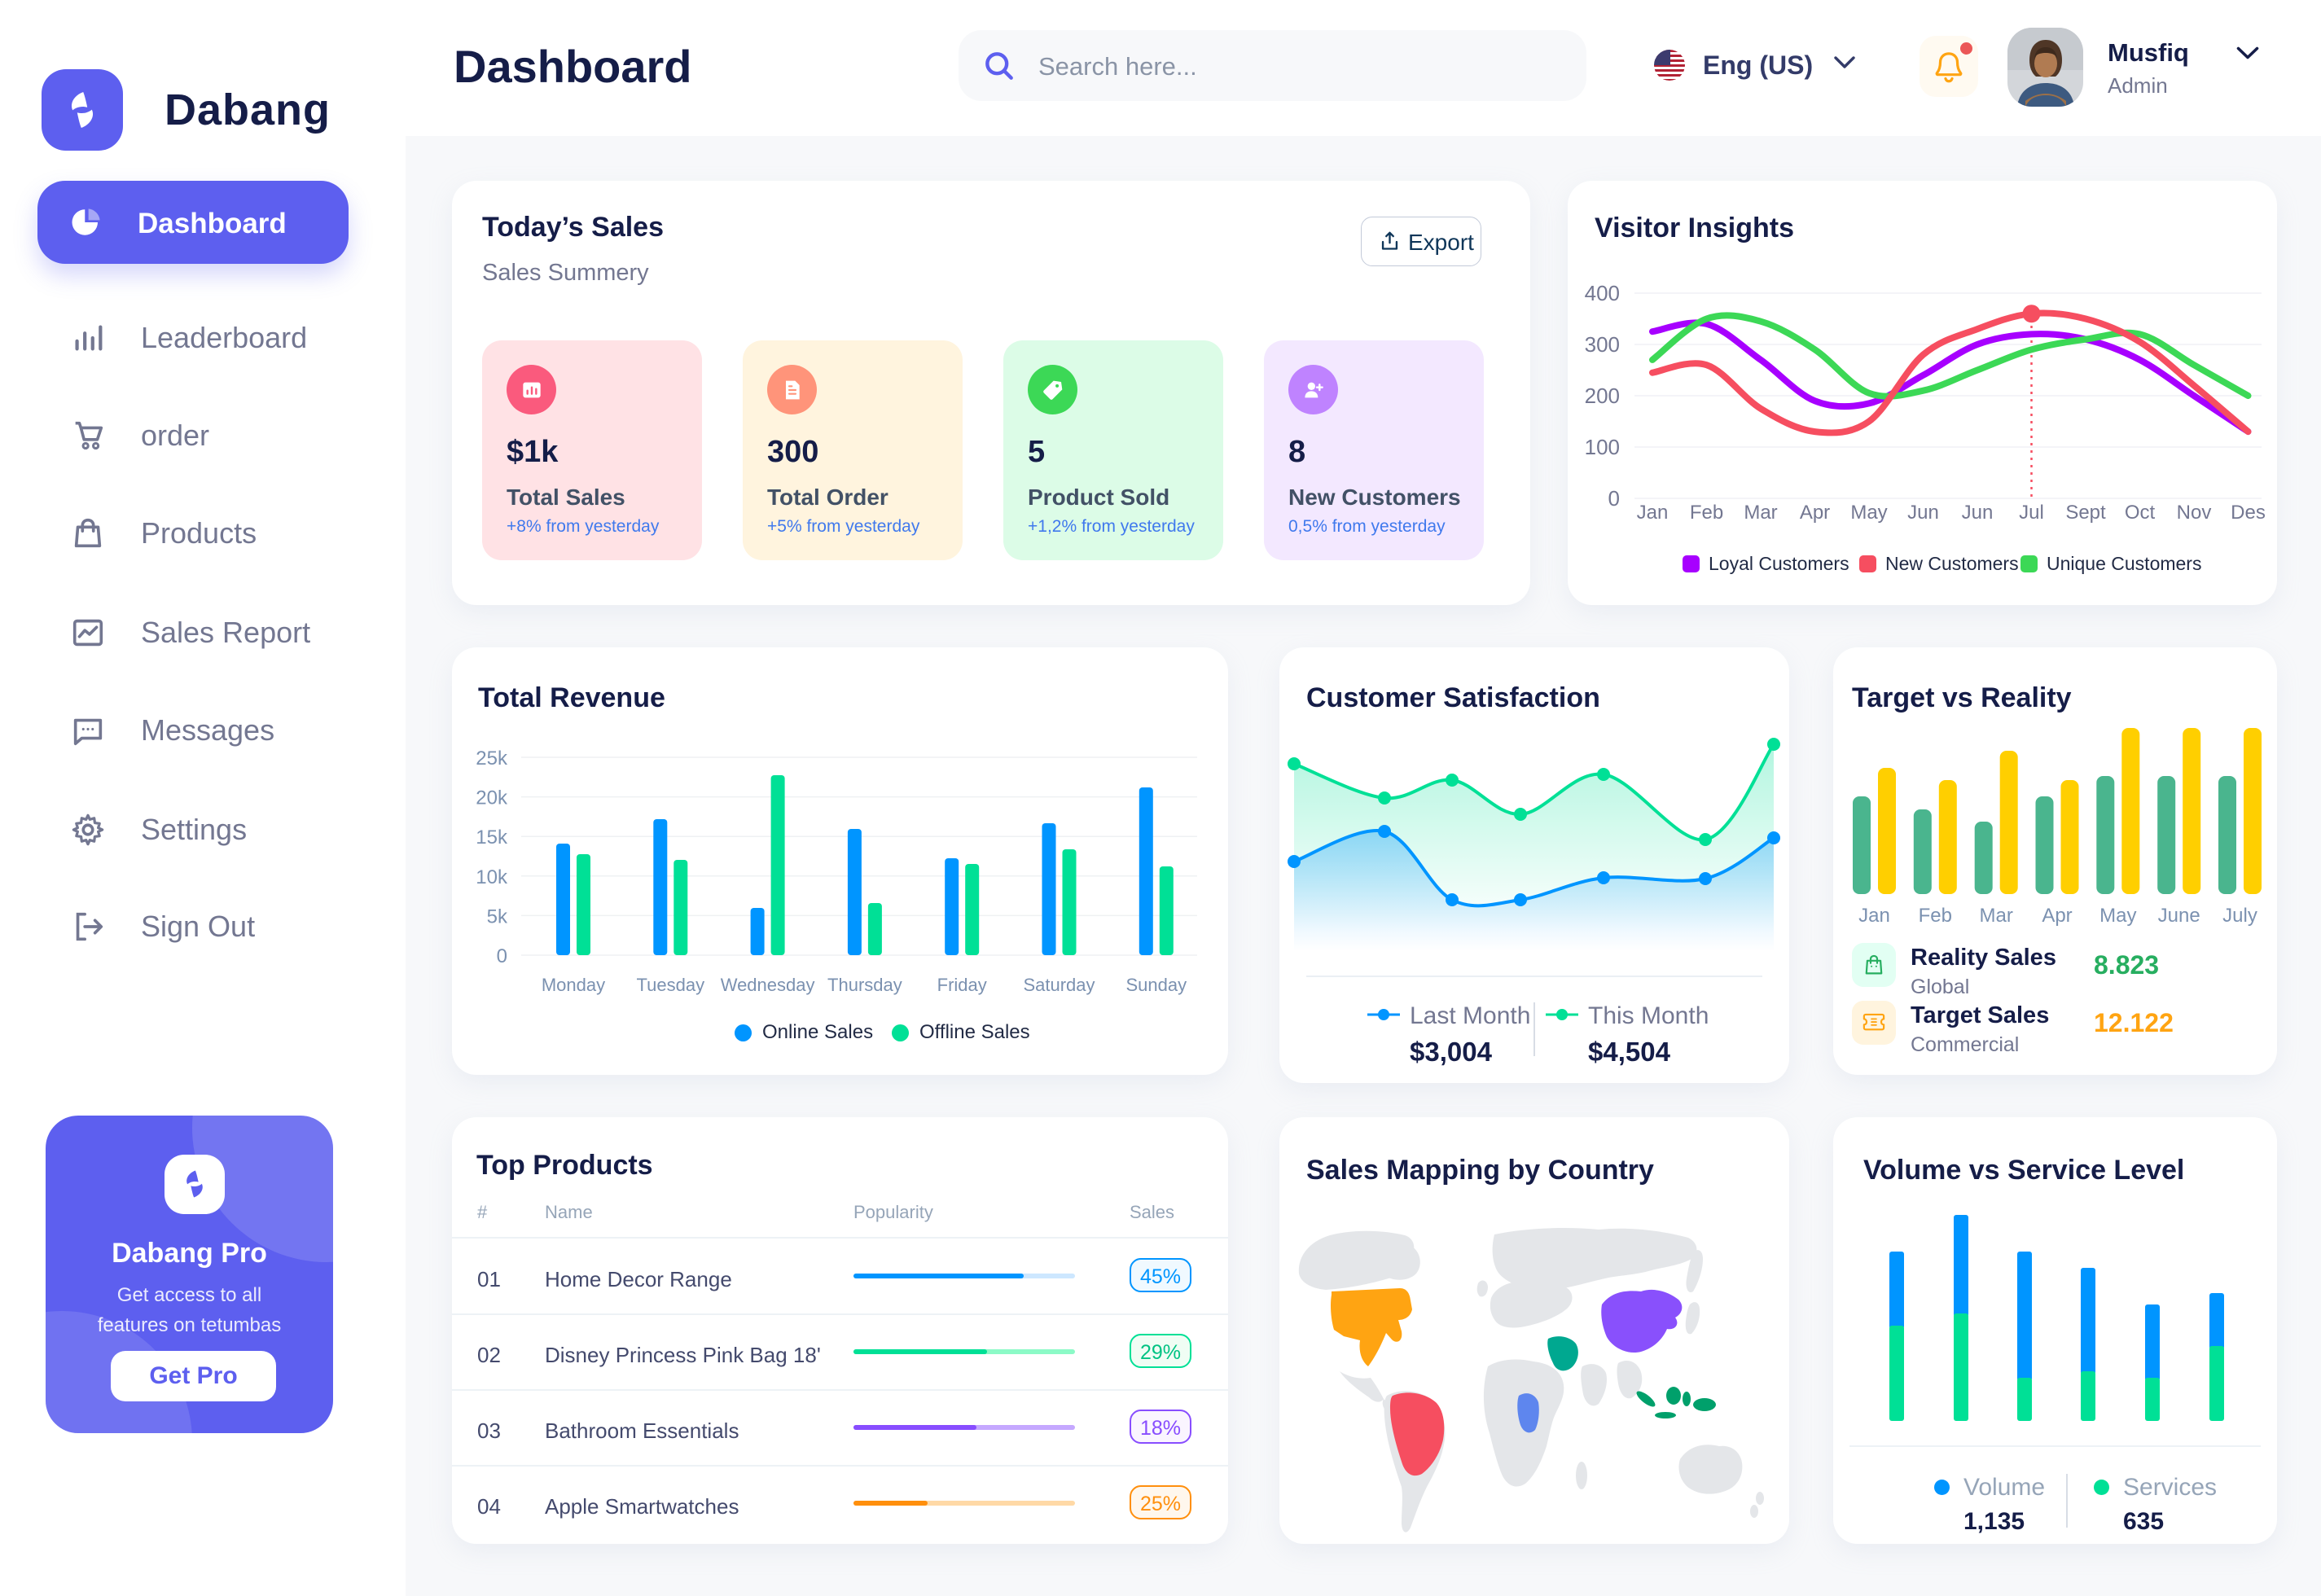 The image size is (2321, 1596). I want to click on svg-text: Des, so click(2248, 513).